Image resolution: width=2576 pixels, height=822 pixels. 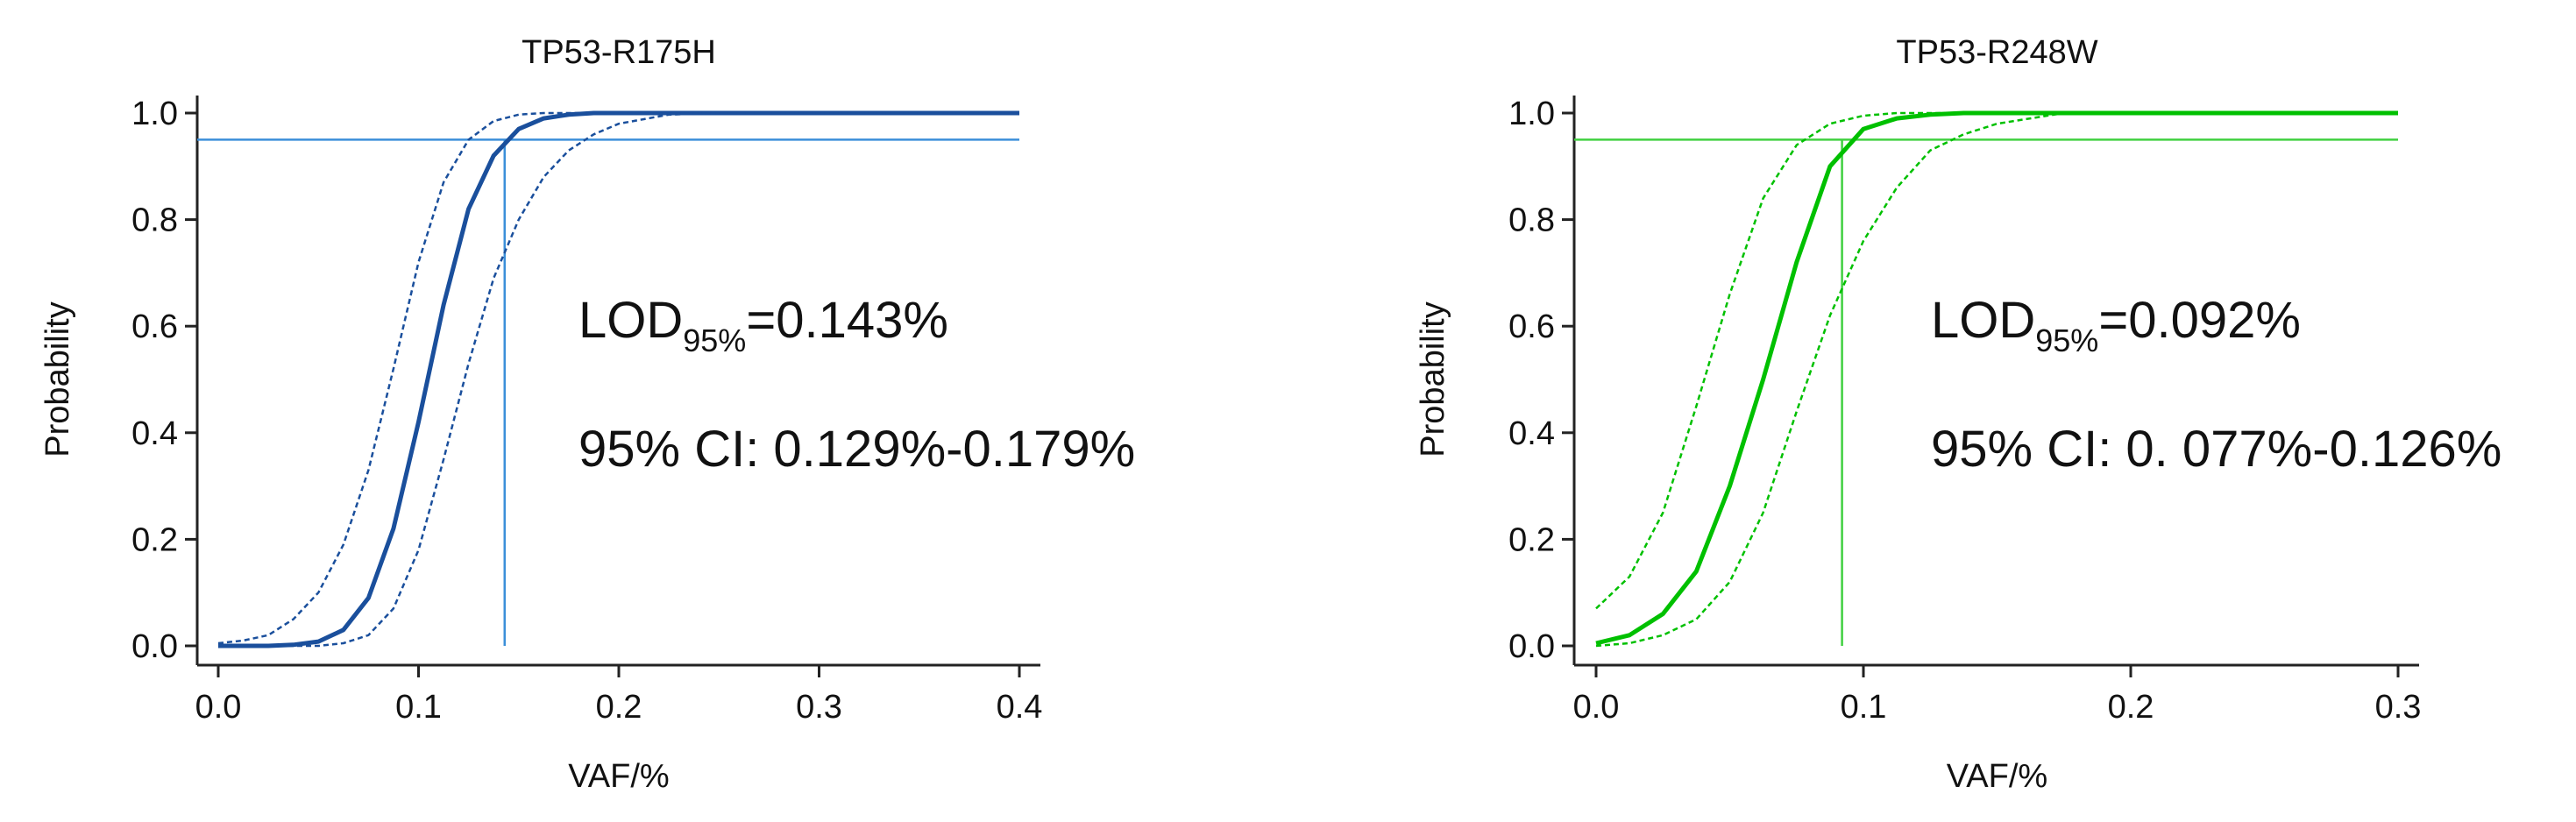 I want to click on lod-rest: =0.143%, so click(x=847, y=320).